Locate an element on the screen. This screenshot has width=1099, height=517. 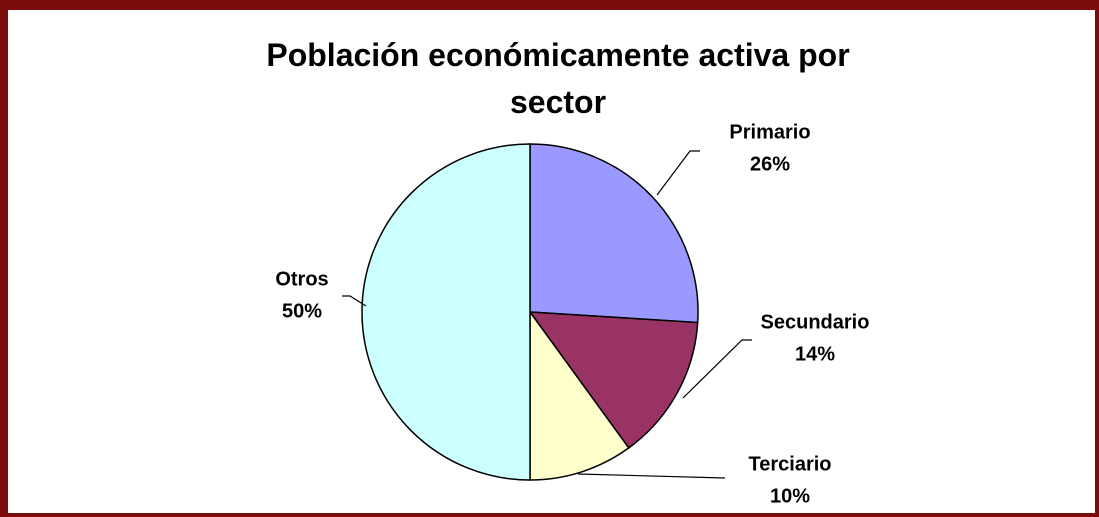
slice-value-label: 10% is located at coordinates (790, 496).